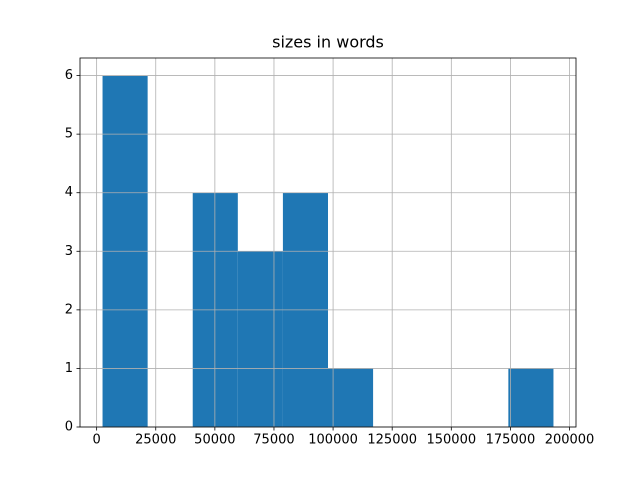  What do you see at coordinates (155, 440) in the screenshot?
I see `x-tick-label: 25000` at bounding box center [155, 440].